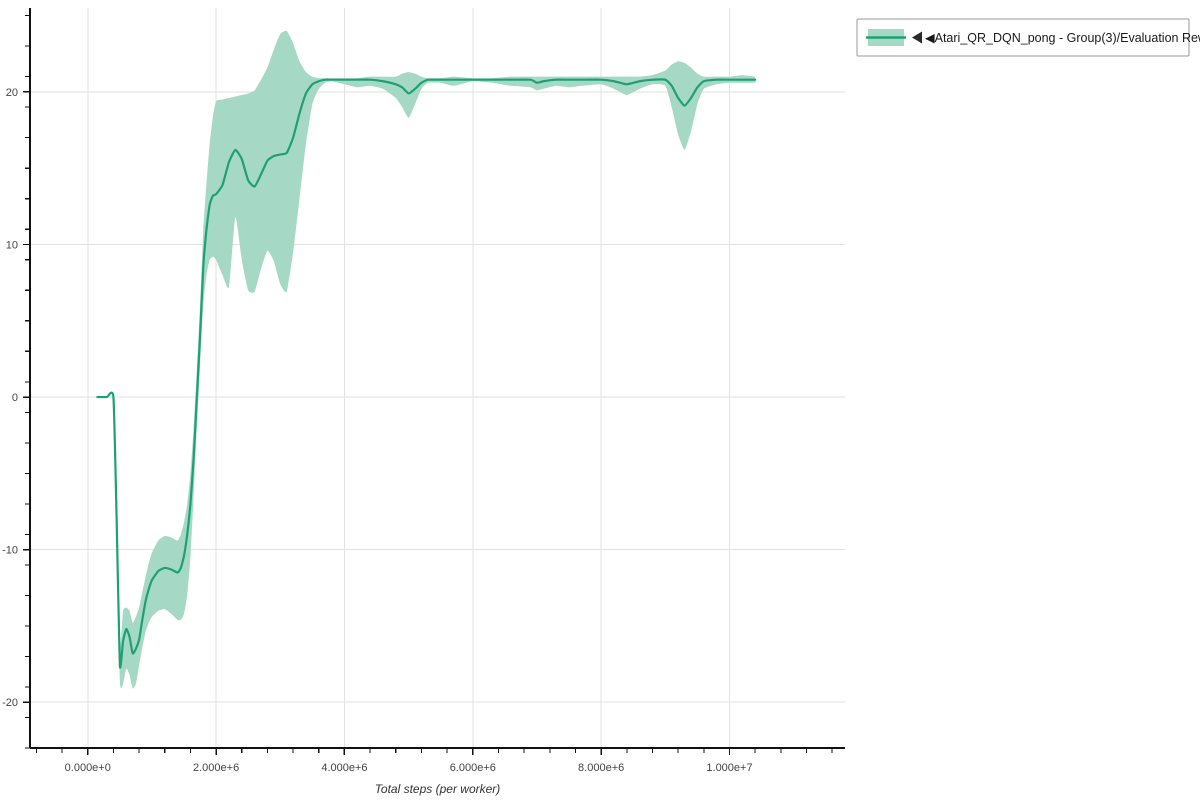 This screenshot has width=1200, height=800. Describe the element at coordinates (15, 398) in the screenshot. I see `y-tick-label: 0` at that location.